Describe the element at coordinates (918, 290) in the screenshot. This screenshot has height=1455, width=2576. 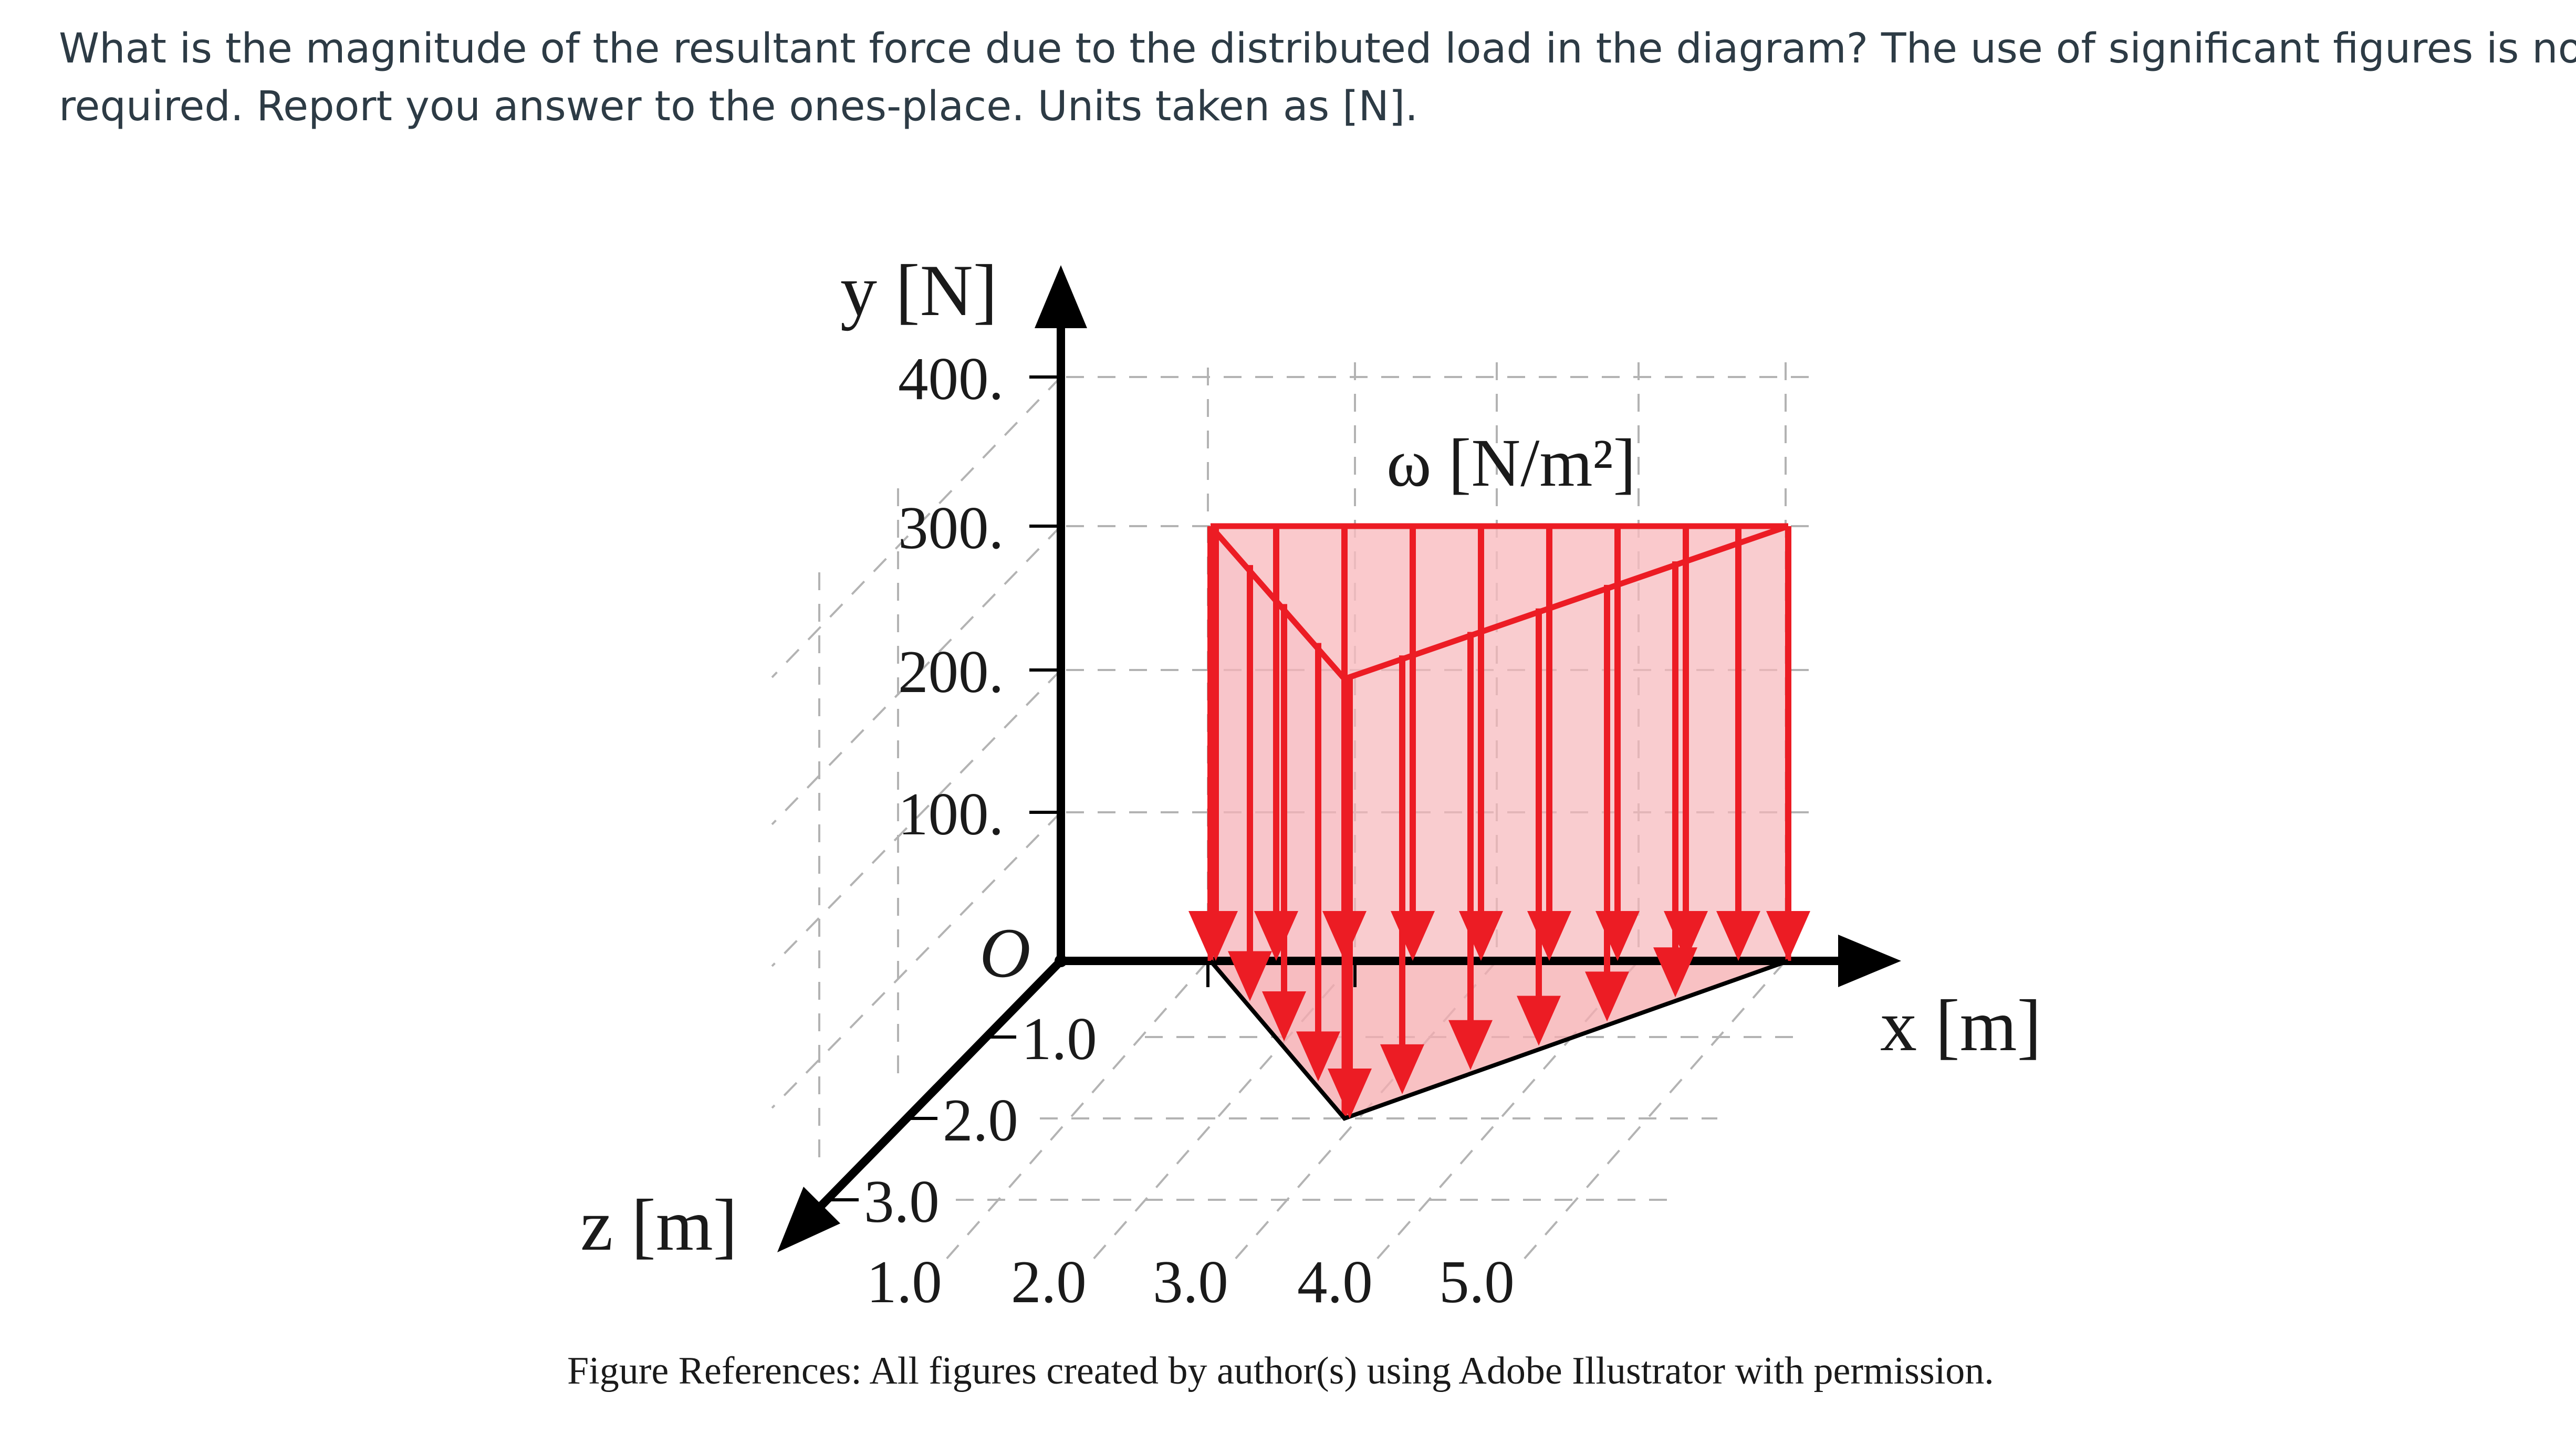
I see `y-axis-label: y [N]` at that location.